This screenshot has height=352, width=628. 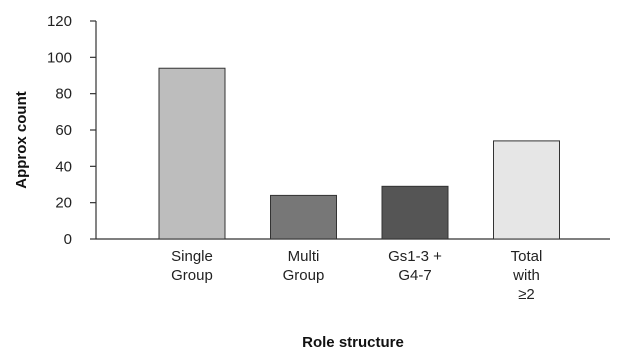 What do you see at coordinates (63, 94) in the screenshot?
I see `y-tick-label: 80` at bounding box center [63, 94].